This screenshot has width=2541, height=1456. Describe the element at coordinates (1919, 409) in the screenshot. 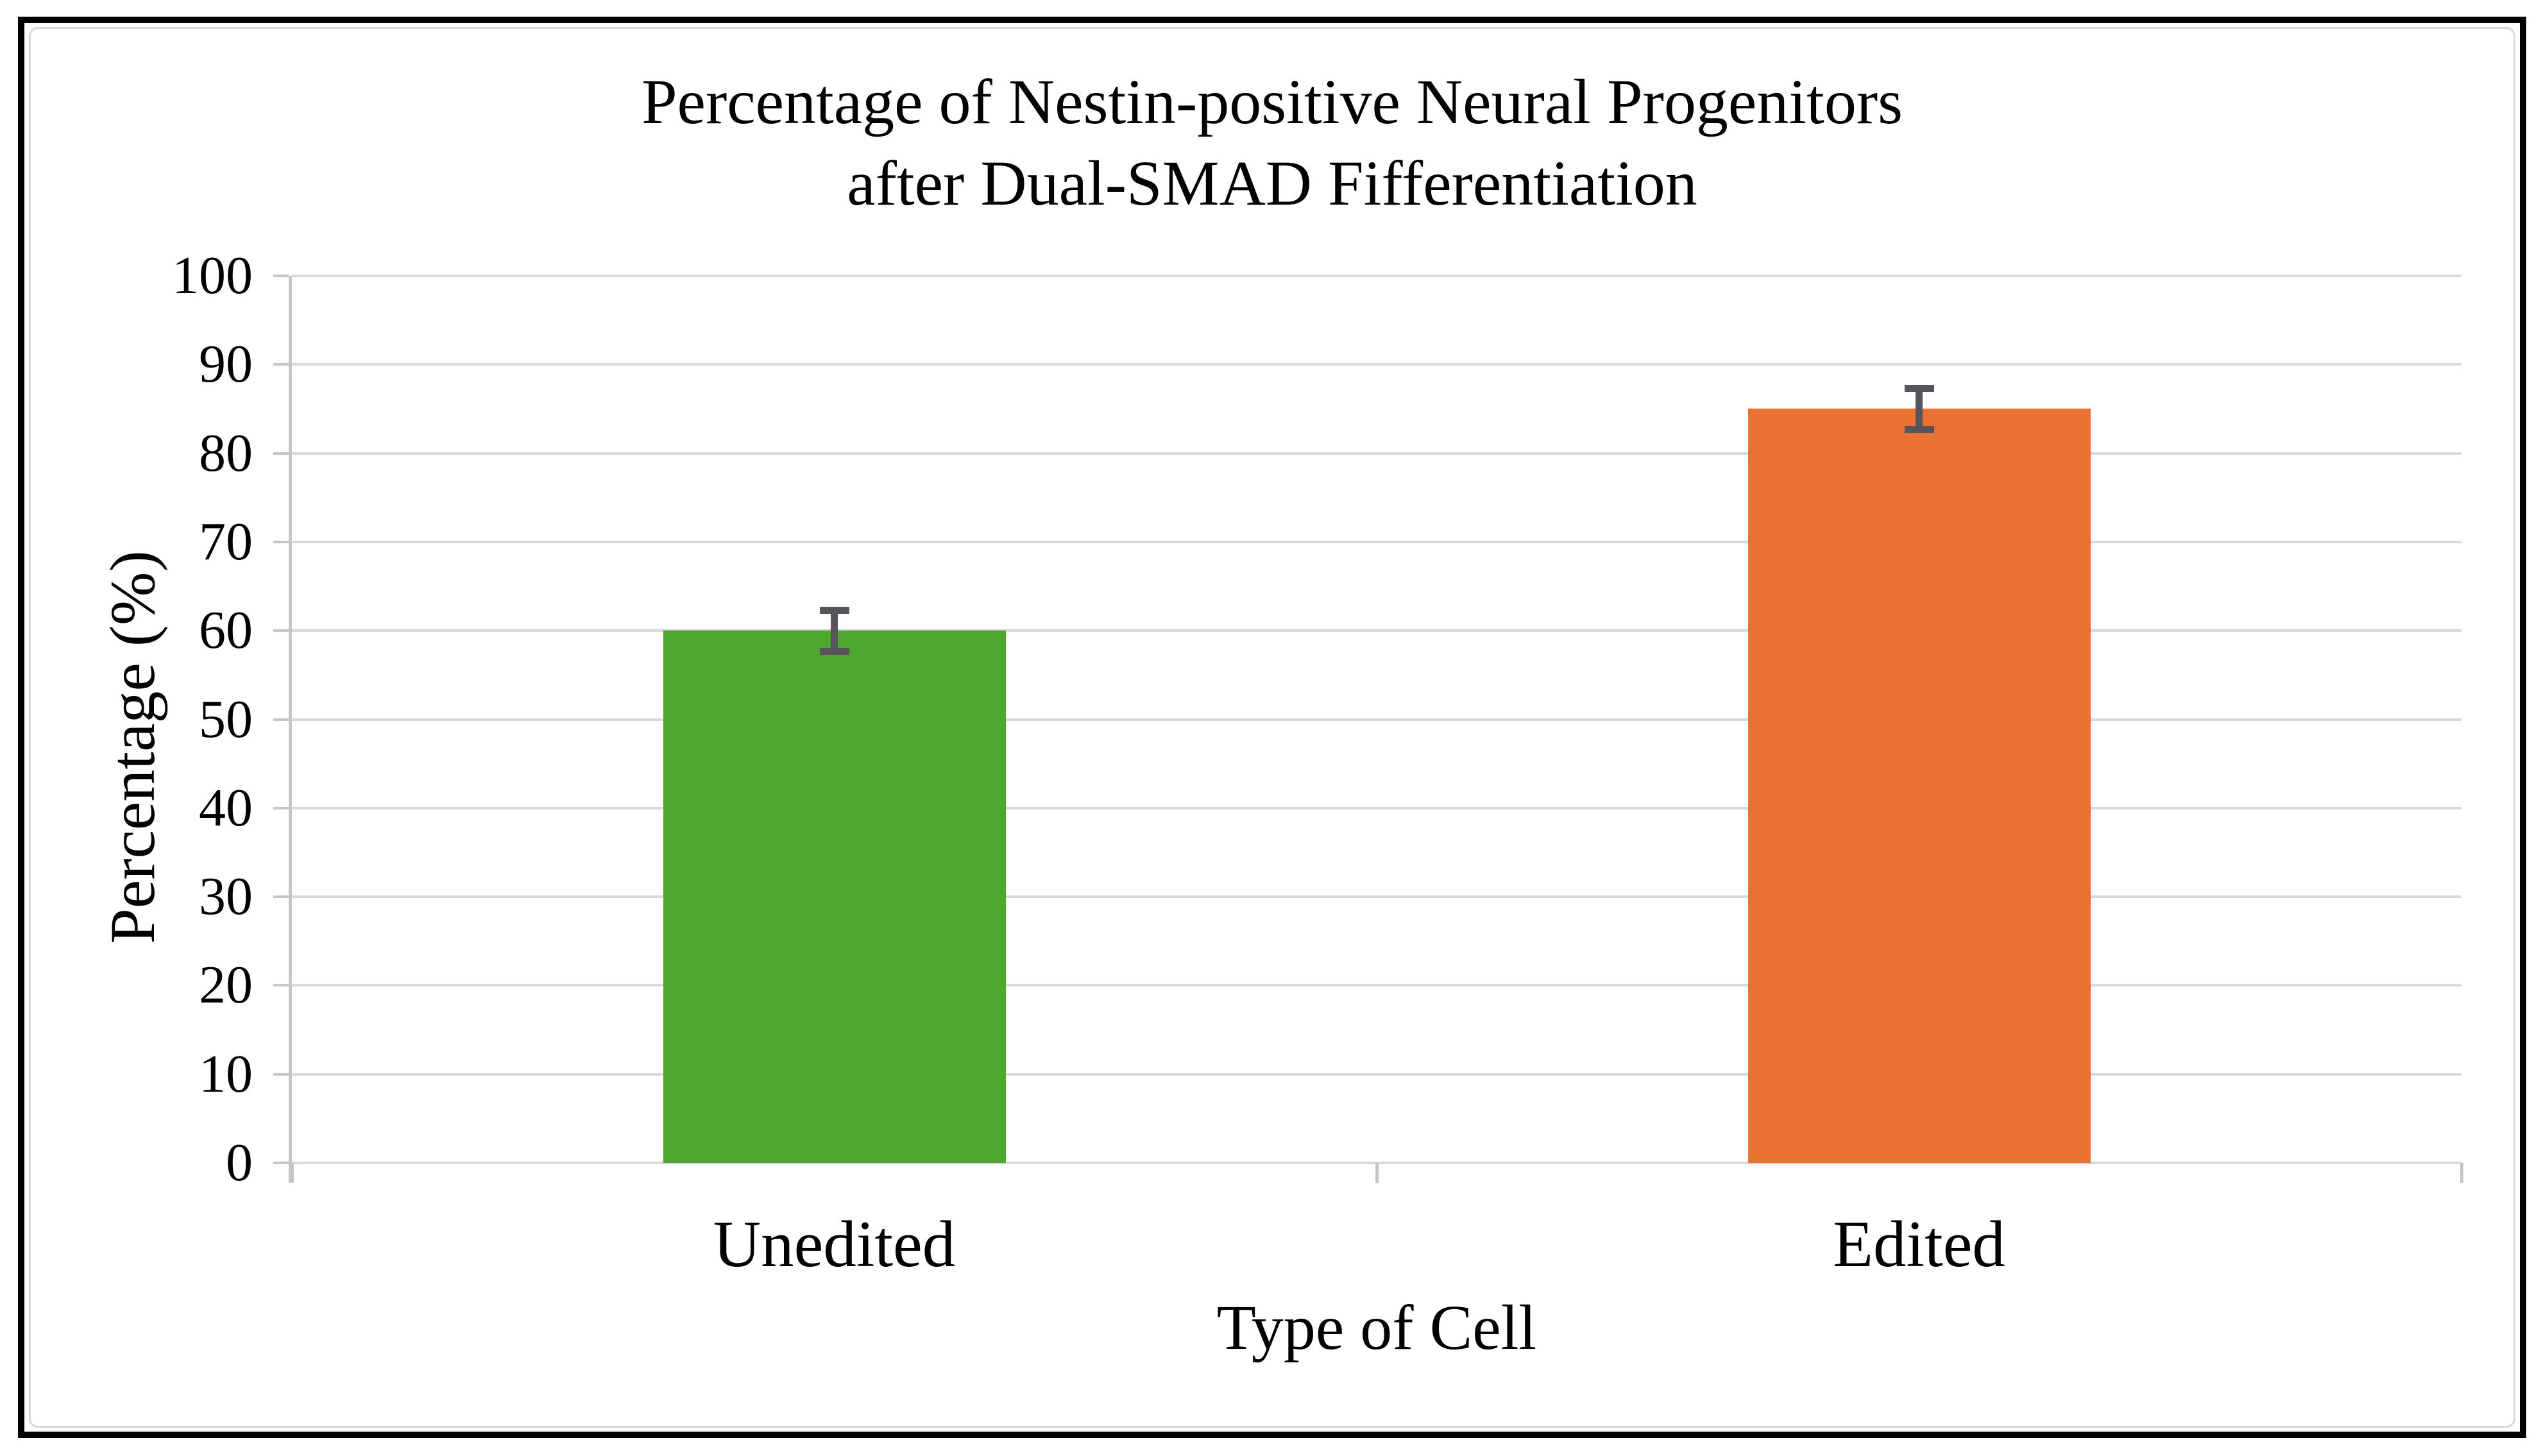

I see `error-bar-stem-edited` at that location.